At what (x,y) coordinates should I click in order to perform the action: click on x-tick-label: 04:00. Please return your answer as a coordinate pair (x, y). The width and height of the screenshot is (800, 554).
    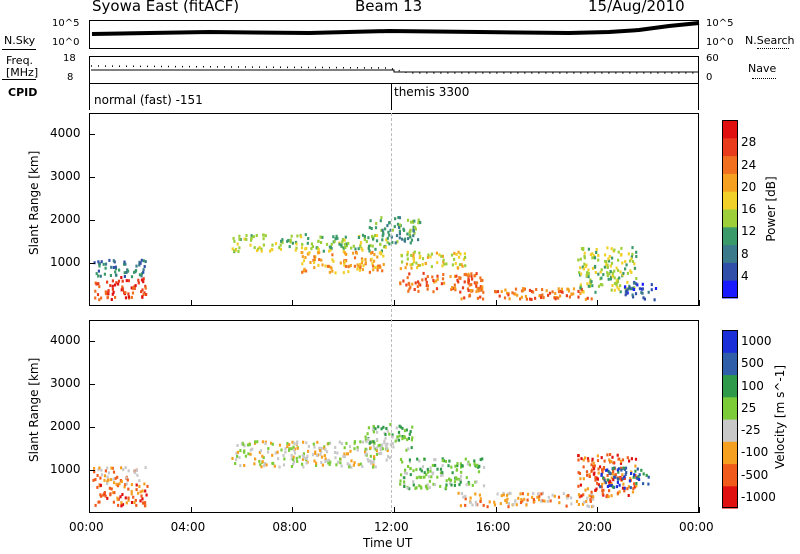
    Looking at the image, I should click on (188, 527).